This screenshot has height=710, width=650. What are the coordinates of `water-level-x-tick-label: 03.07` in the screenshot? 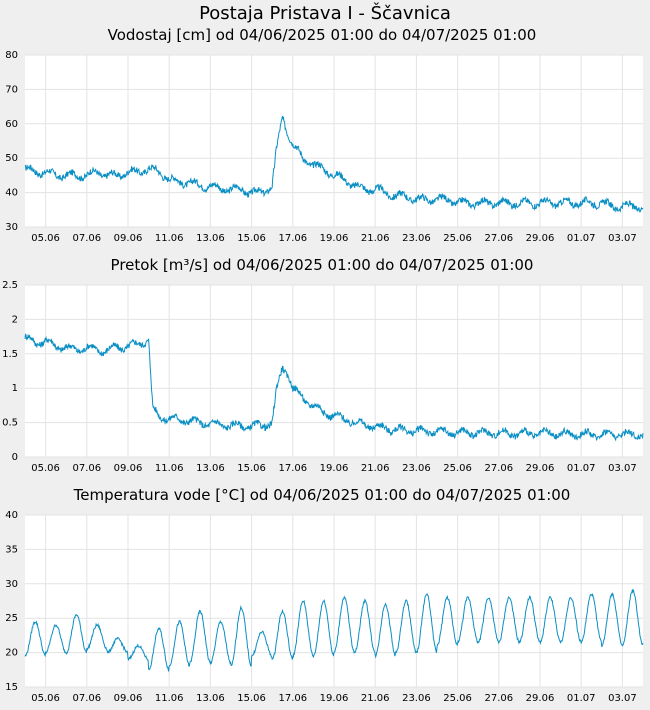 It's located at (622, 238).